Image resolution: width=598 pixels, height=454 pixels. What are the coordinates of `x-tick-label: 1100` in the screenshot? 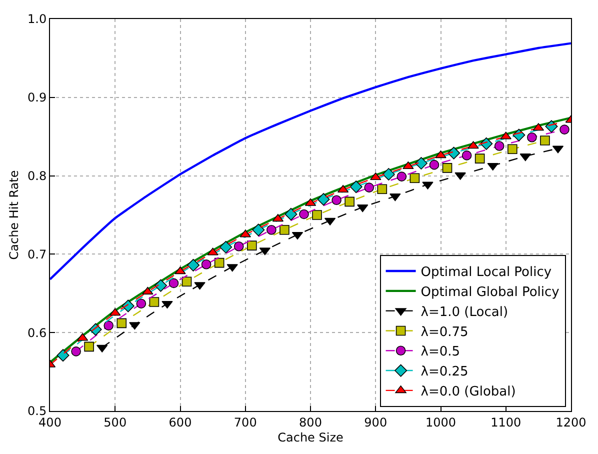 It's located at (506, 422).